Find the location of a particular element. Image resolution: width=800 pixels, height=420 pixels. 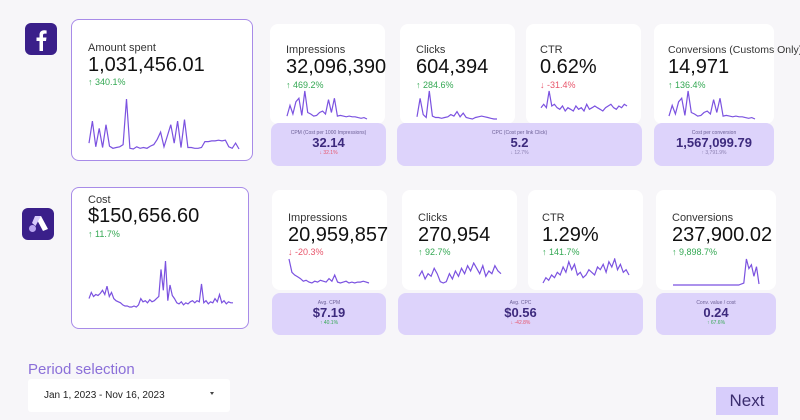

sub-delta: ↓ 32.1% is located at coordinates (328, 153).